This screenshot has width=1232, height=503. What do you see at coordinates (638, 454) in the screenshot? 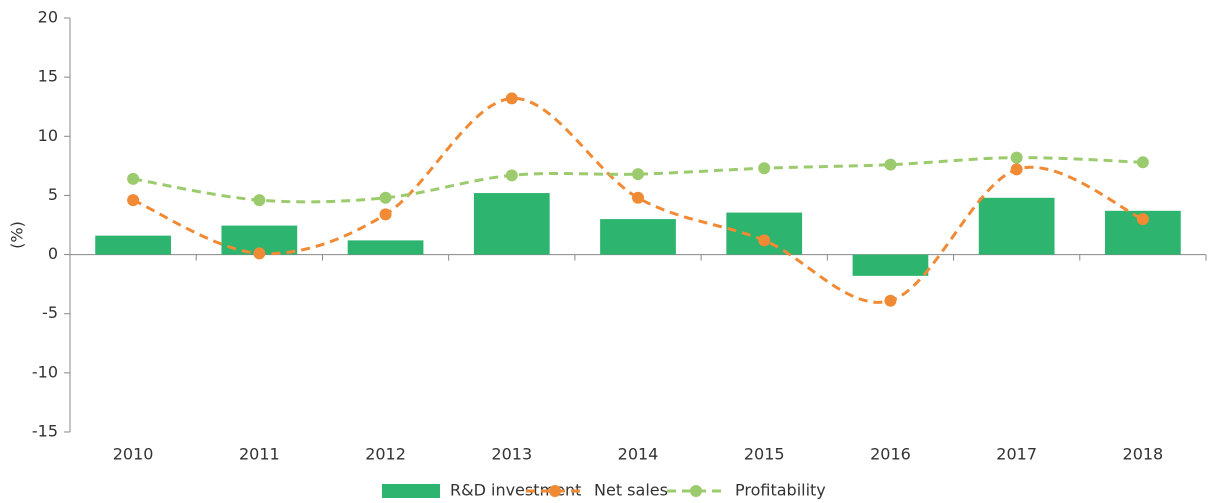
I see `x-tick-label: 2014` at bounding box center [638, 454].